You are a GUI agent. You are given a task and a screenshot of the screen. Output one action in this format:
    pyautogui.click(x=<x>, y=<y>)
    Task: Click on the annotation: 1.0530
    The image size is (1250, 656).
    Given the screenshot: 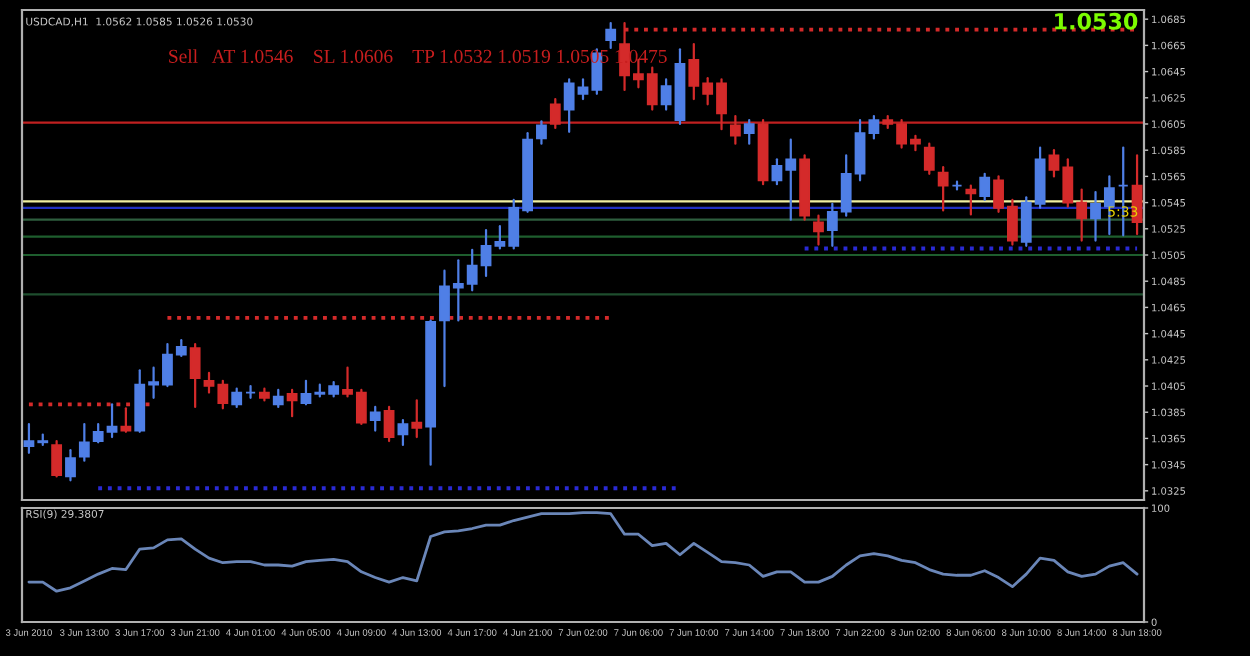 What is the action you would take?
    pyautogui.click(x=1096, y=21)
    